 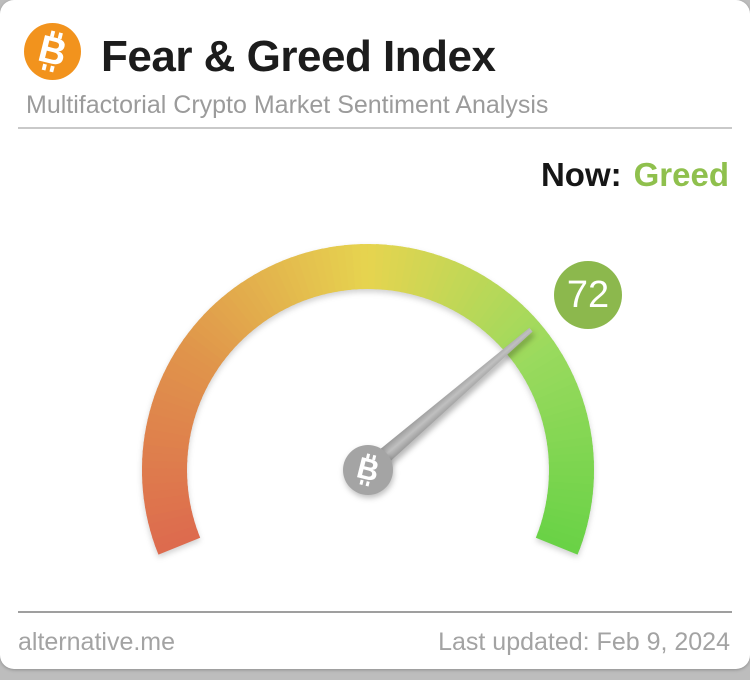 I want to click on gauge-value-badge: 72, so click(x=588, y=295).